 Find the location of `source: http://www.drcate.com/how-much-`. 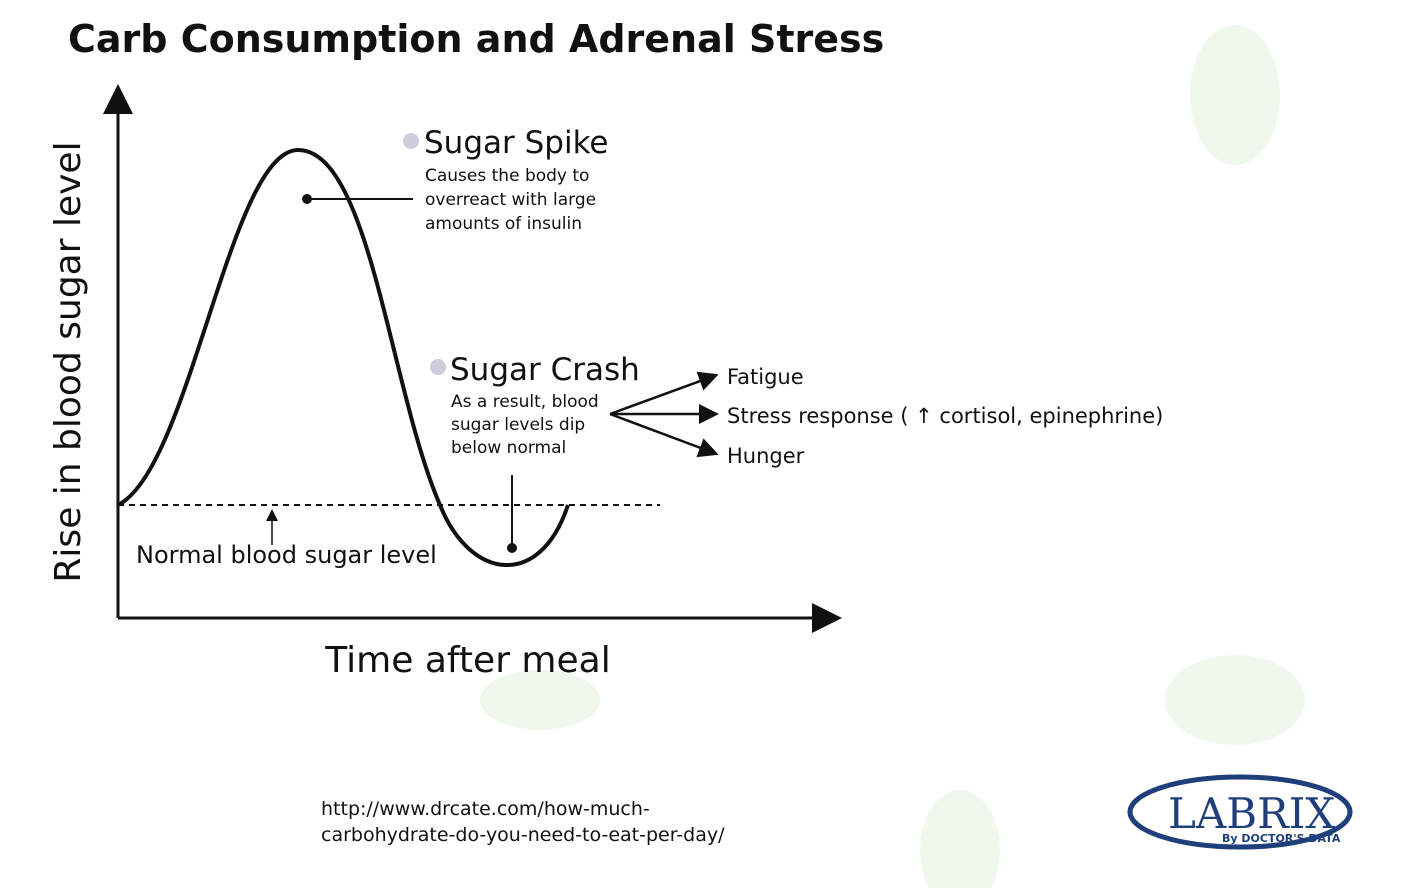

source: http://www.drcate.com/how-much- is located at coordinates (485, 809).